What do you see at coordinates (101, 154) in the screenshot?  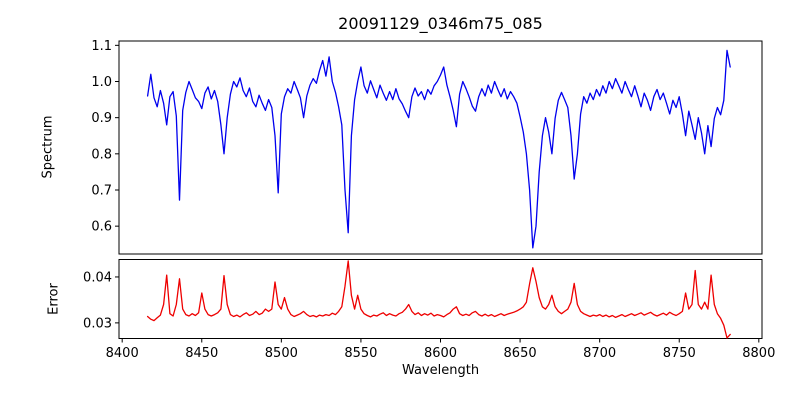 I see `spectrum-y-tick-label: 0.8` at bounding box center [101, 154].